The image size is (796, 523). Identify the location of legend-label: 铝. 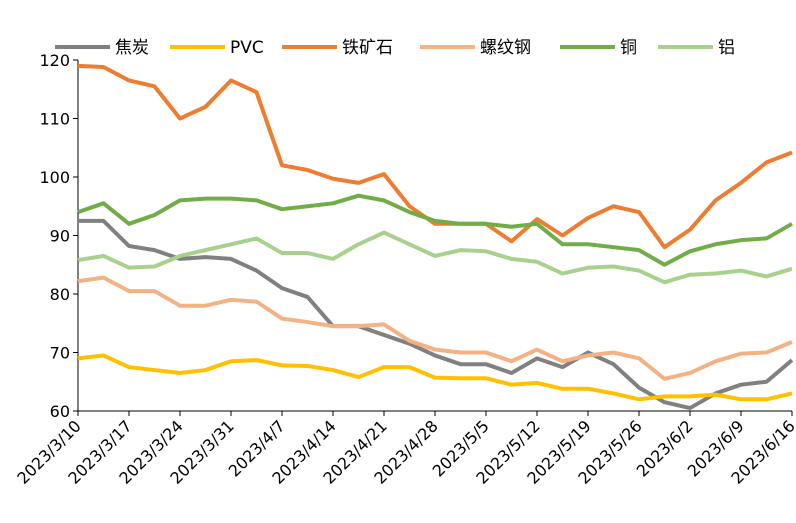
(726, 48).